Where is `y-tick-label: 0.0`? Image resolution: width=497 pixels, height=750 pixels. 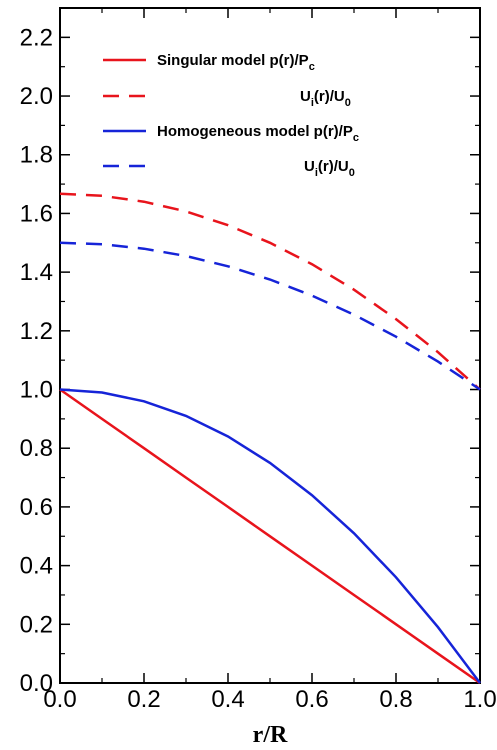 y-tick-label: 0.0 is located at coordinates (36, 683).